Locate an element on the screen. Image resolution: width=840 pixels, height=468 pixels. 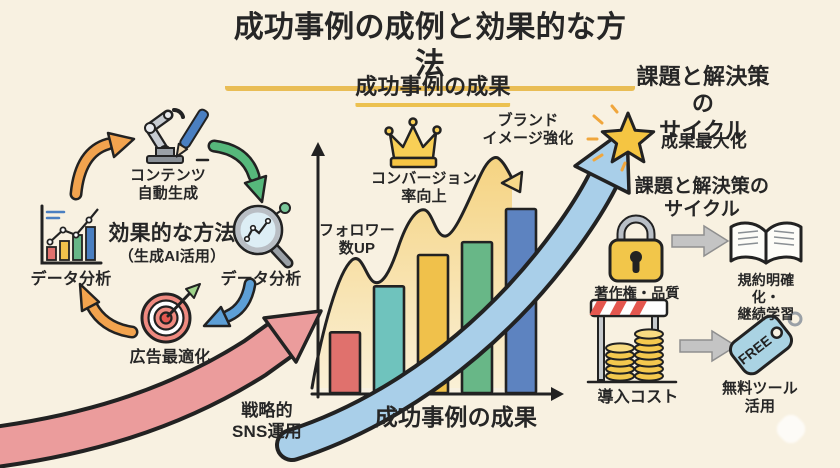
label-data-analysis-right: データ分析 is located at coordinates (261, 279).